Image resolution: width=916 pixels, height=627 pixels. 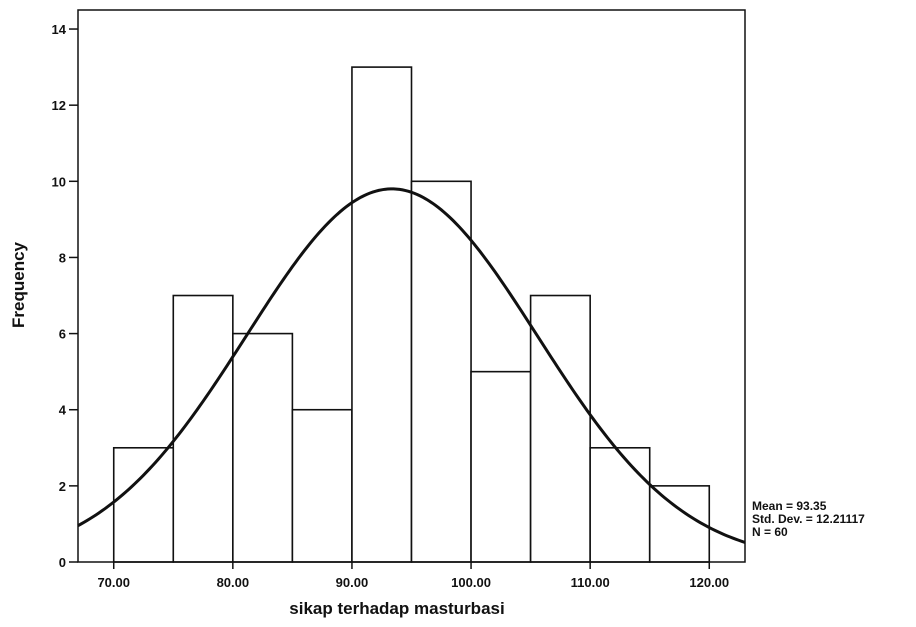 What do you see at coordinates (62, 486) in the screenshot?
I see `y-tick-label-1: 2` at bounding box center [62, 486].